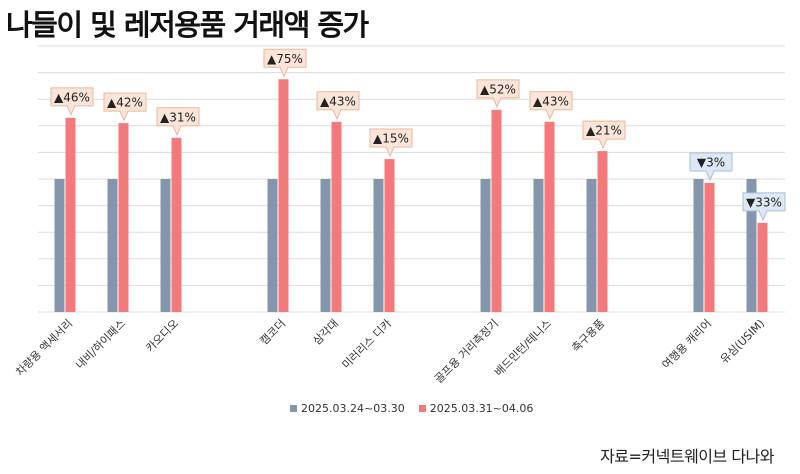  What do you see at coordinates (588, 336) in the screenshot?
I see `category-label: 축구용품` at bounding box center [588, 336].